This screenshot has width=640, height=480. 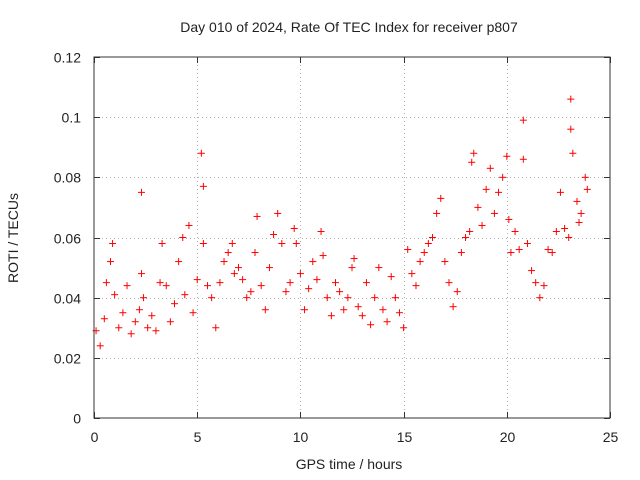 What do you see at coordinates (301, 437) in the screenshot?
I see `x-tick-label: 10` at bounding box center [301, 437].